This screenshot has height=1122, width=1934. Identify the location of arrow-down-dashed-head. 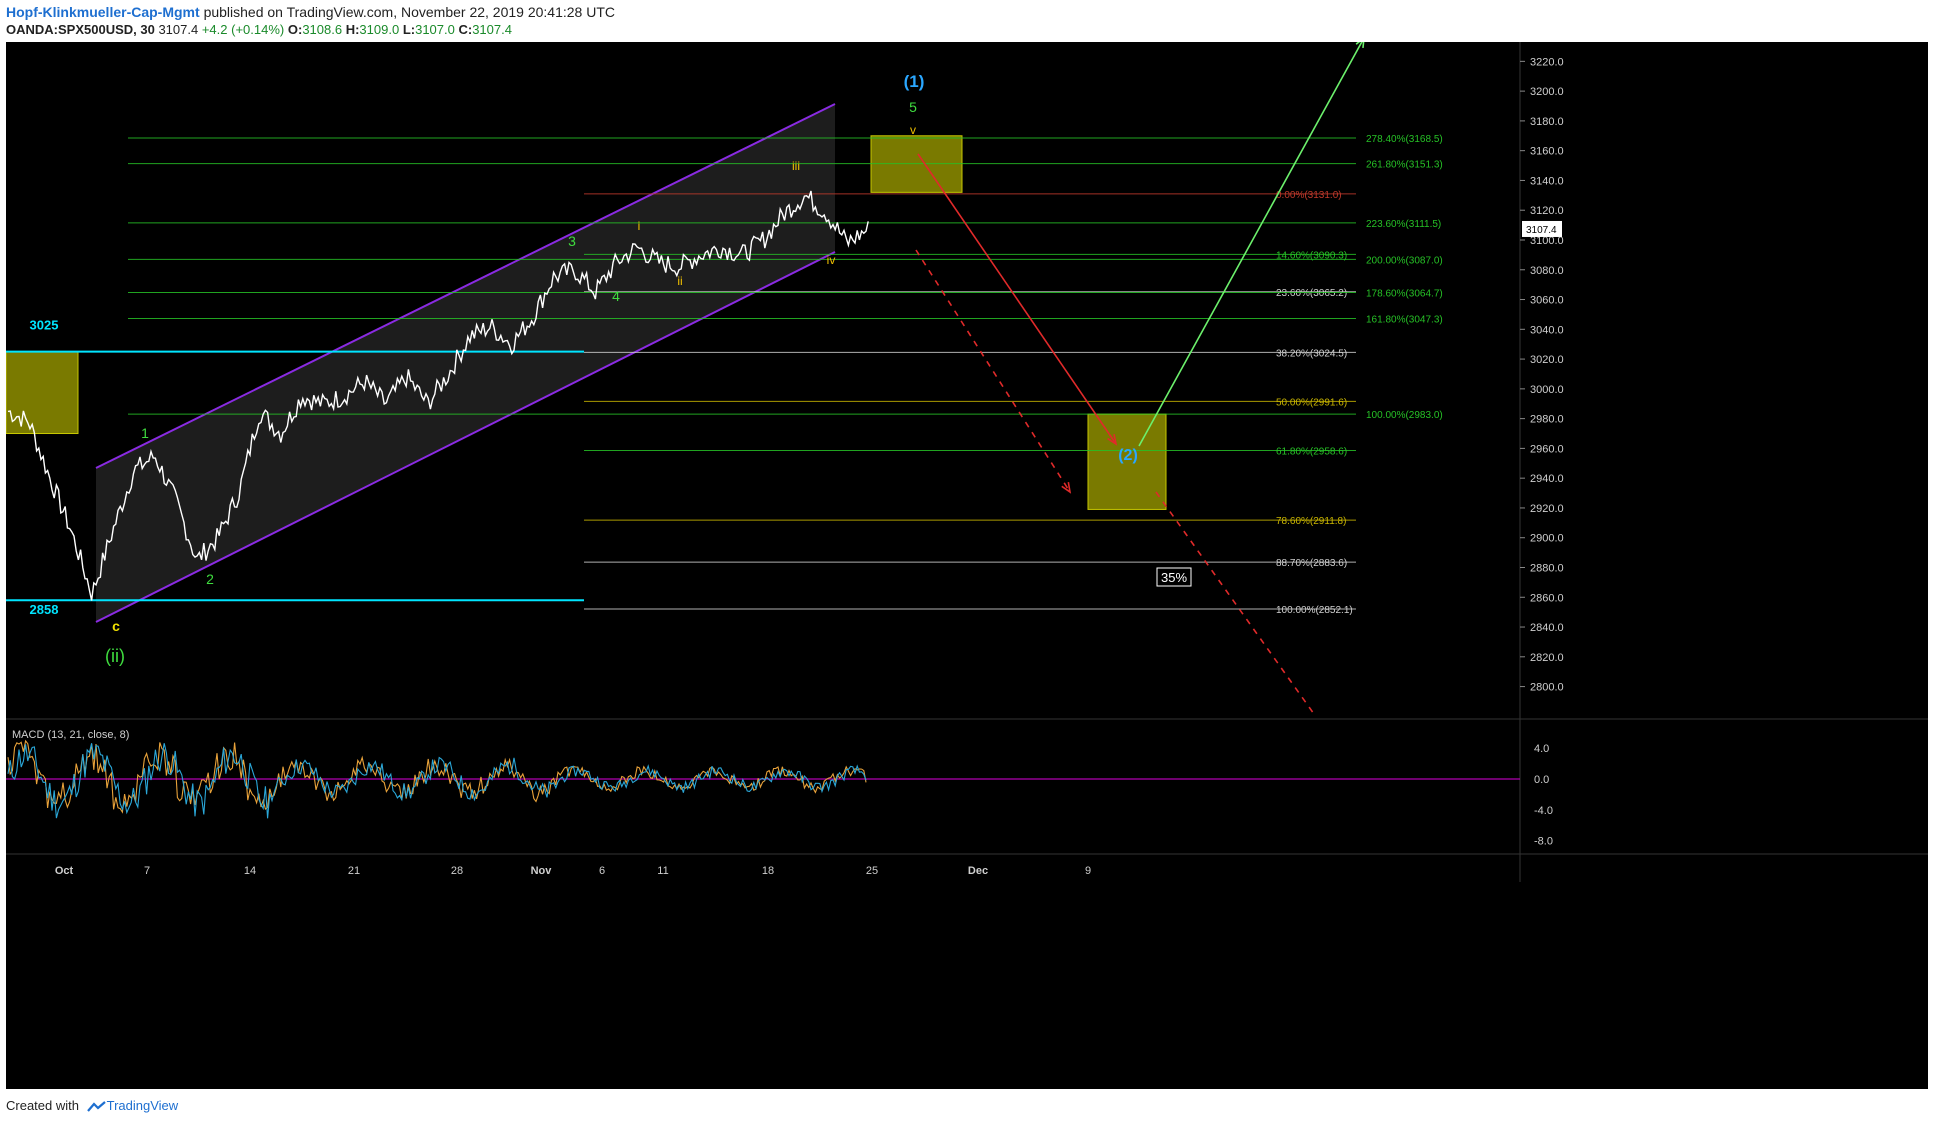
(1066, 488).